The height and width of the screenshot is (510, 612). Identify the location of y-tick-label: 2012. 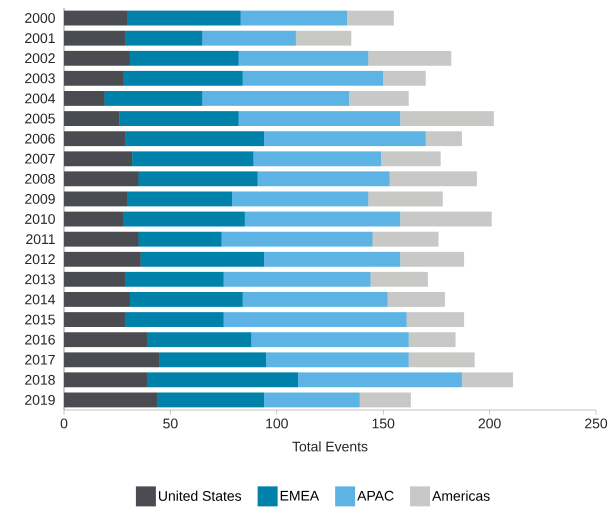
(40, 259).